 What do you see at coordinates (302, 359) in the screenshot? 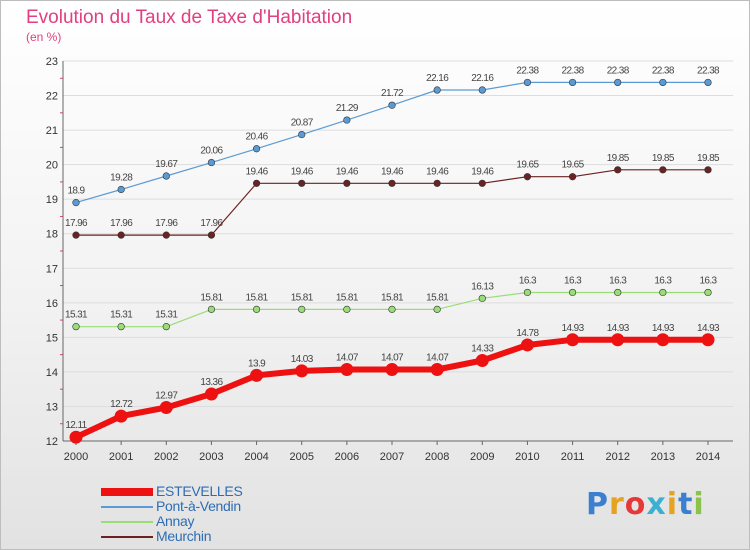
I see `data-label-estevelles: 14.03` at bounding box center [302, 359].